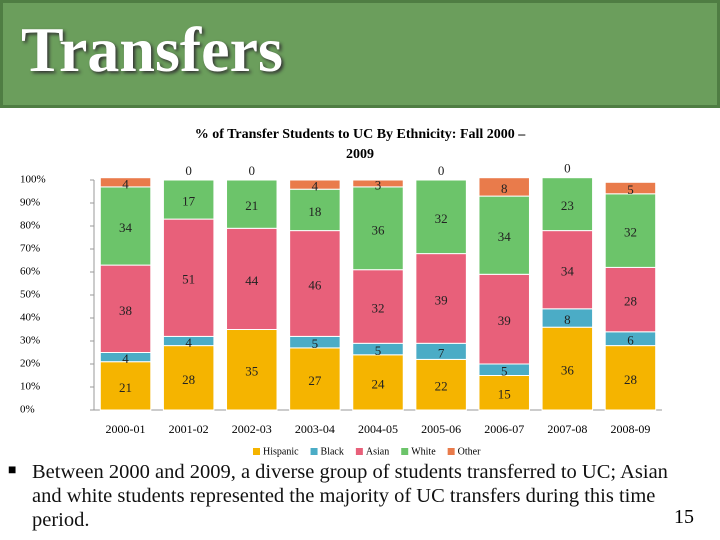 The width and height of the screenshot is (720, 540). I want to click on data-label: 6, so click(630, 340).